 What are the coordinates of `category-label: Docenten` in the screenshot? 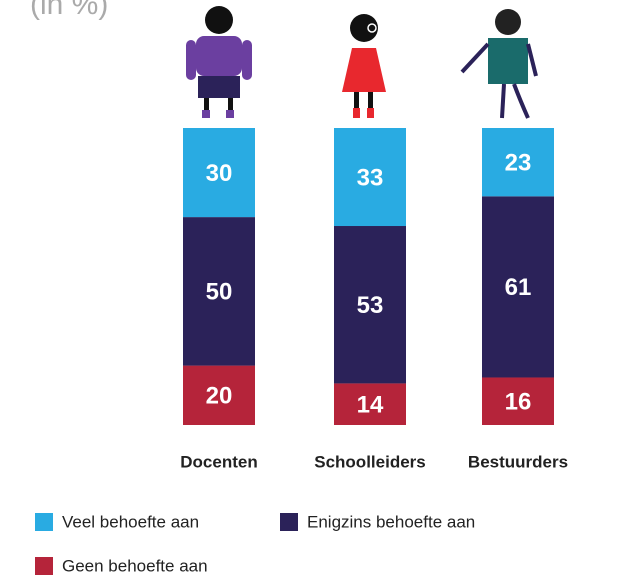 It's located at (218, 461).